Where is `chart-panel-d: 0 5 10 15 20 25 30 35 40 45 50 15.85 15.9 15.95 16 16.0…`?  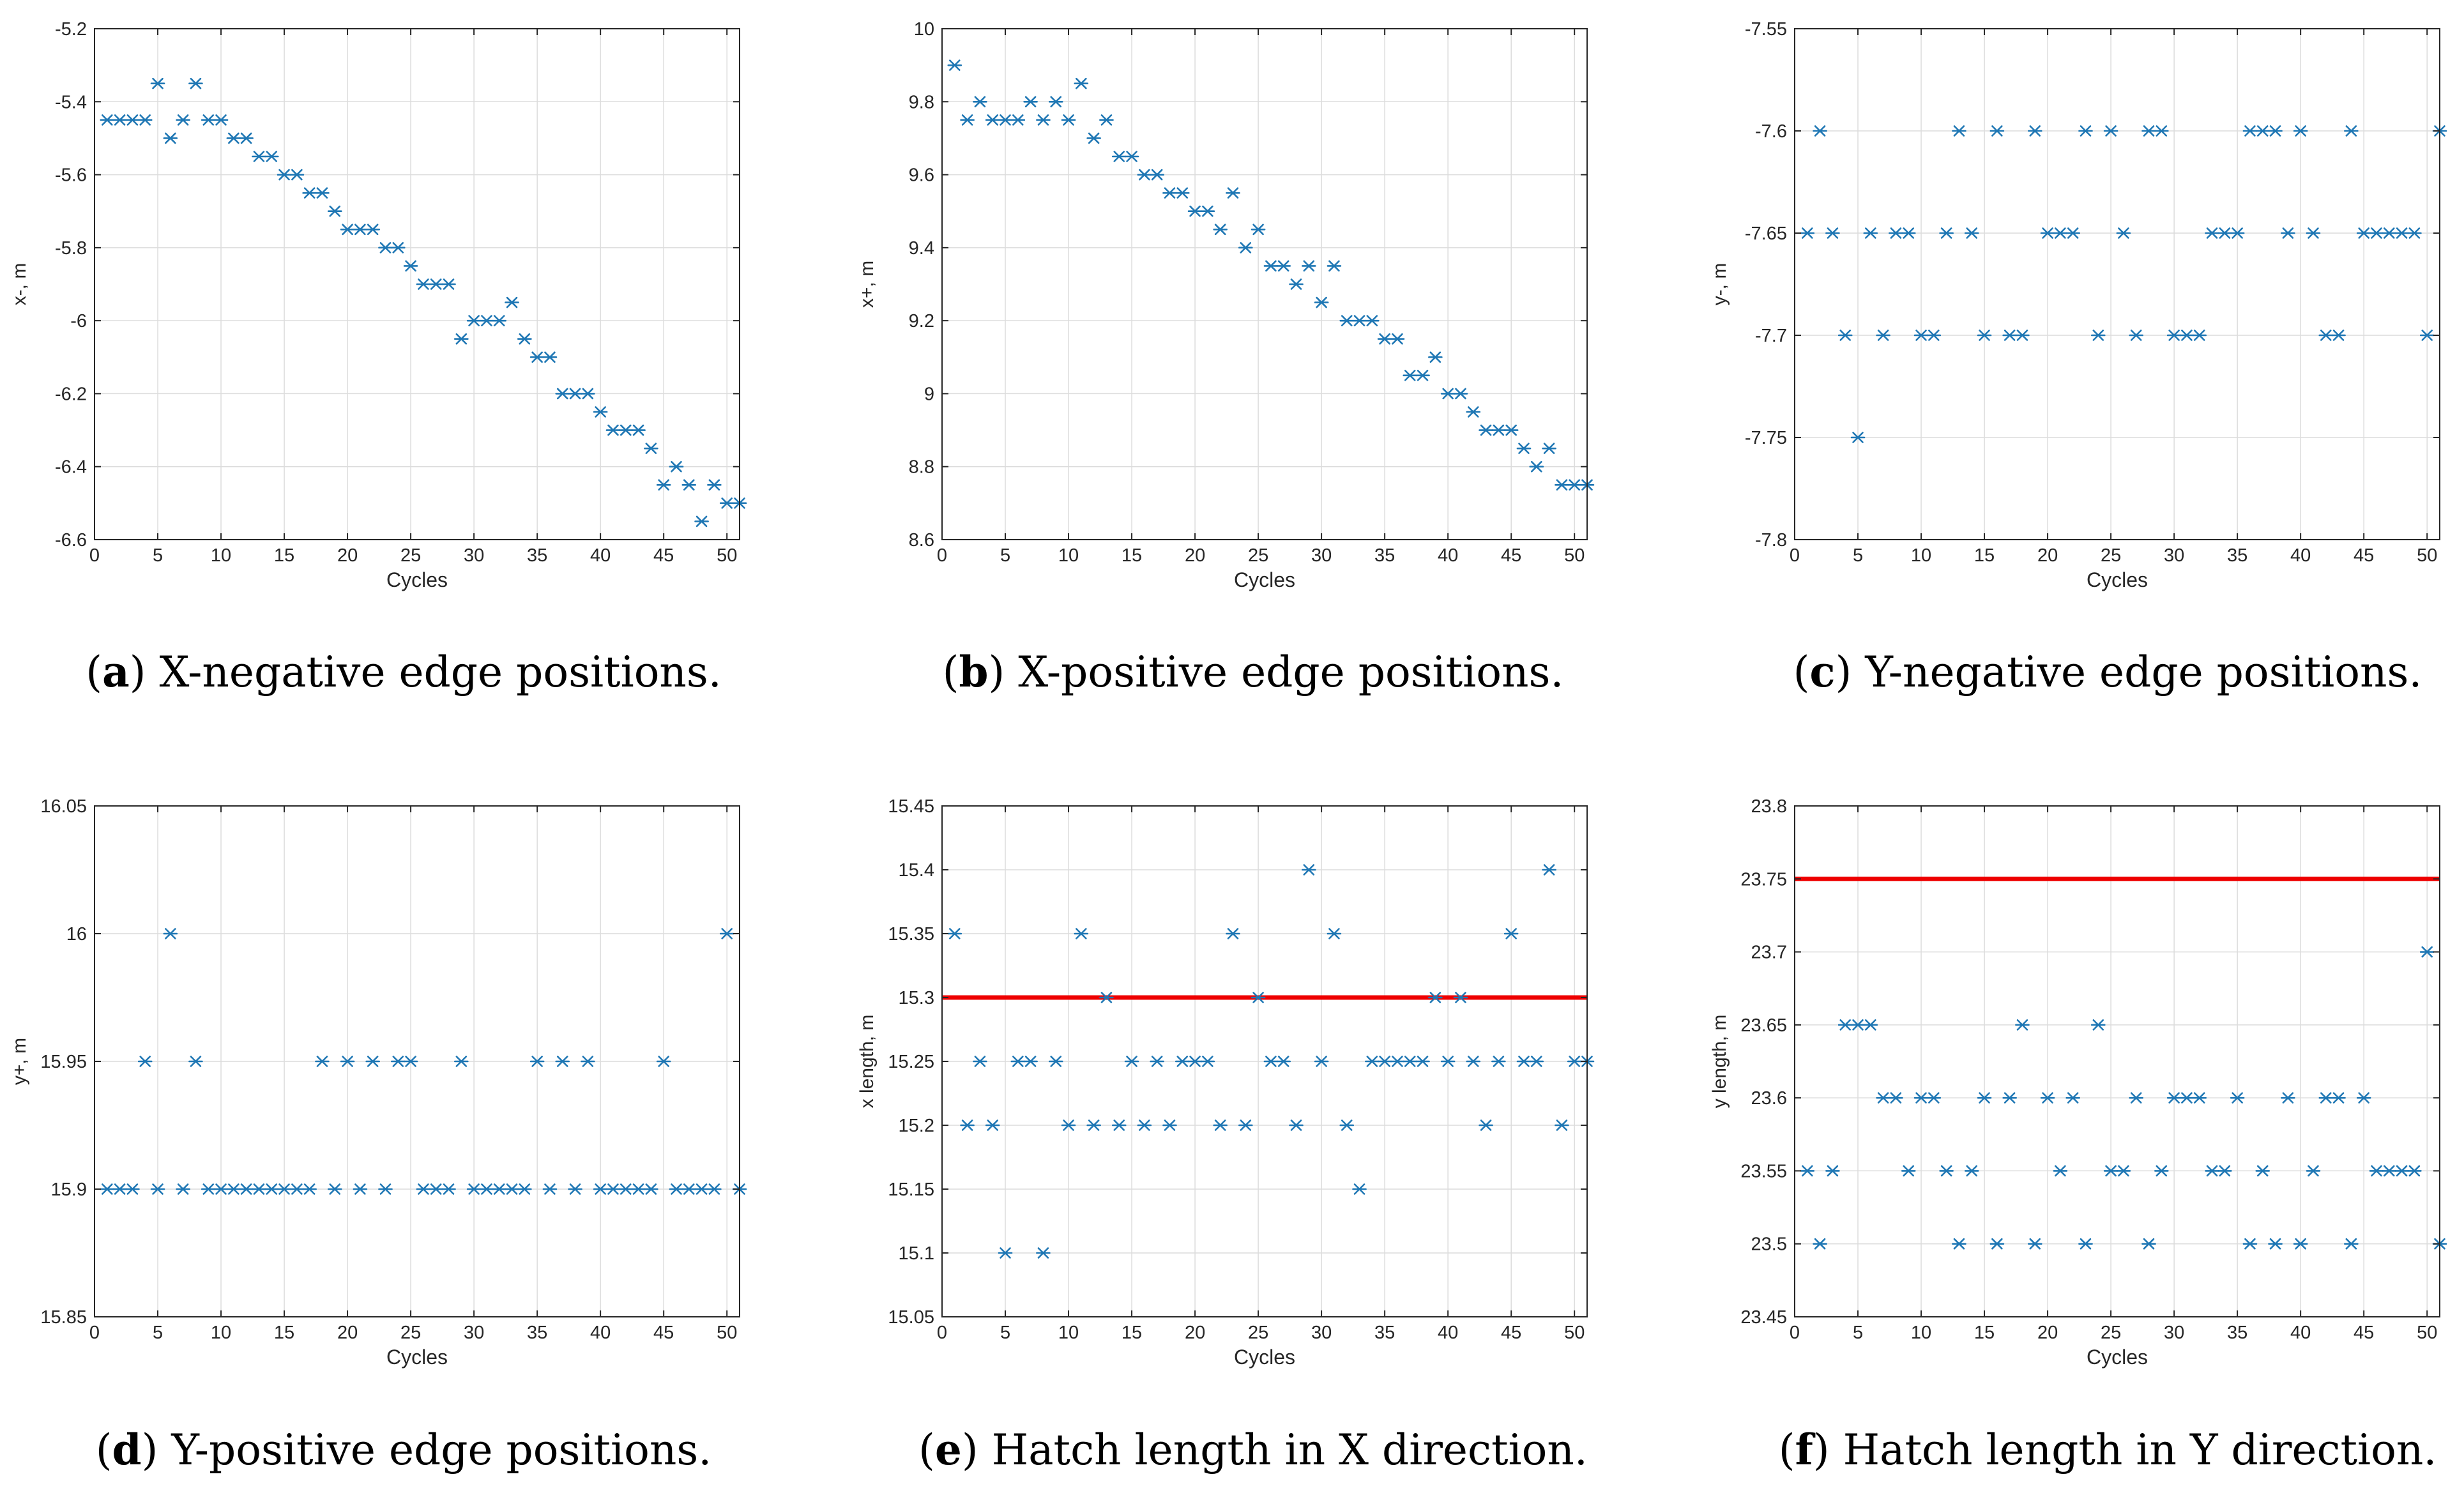
chart-panel-d: 0 5 10 15 20 25 30 35 40 45 50 15.85 15.9 15.95 16 16.0… is located at coordinates (378, 1135).